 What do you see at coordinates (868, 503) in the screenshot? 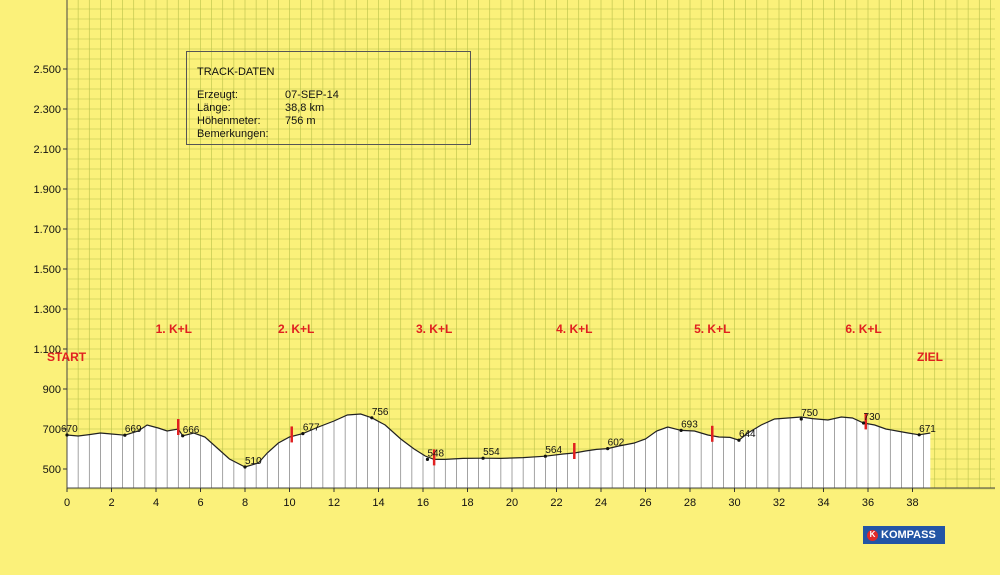
I see `x-tick-label: 36` at bounding box center [868, 503].